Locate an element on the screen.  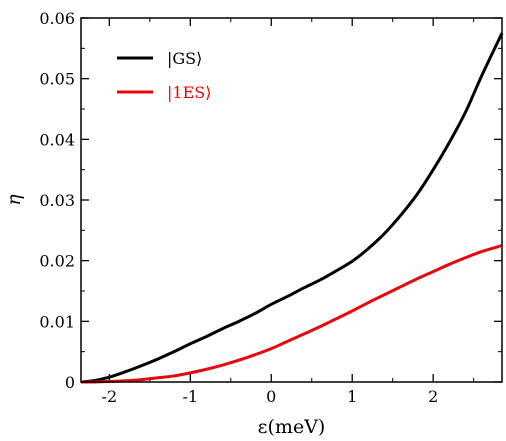
y-tick-label: 0.05 is located at coordinates (57, 79).